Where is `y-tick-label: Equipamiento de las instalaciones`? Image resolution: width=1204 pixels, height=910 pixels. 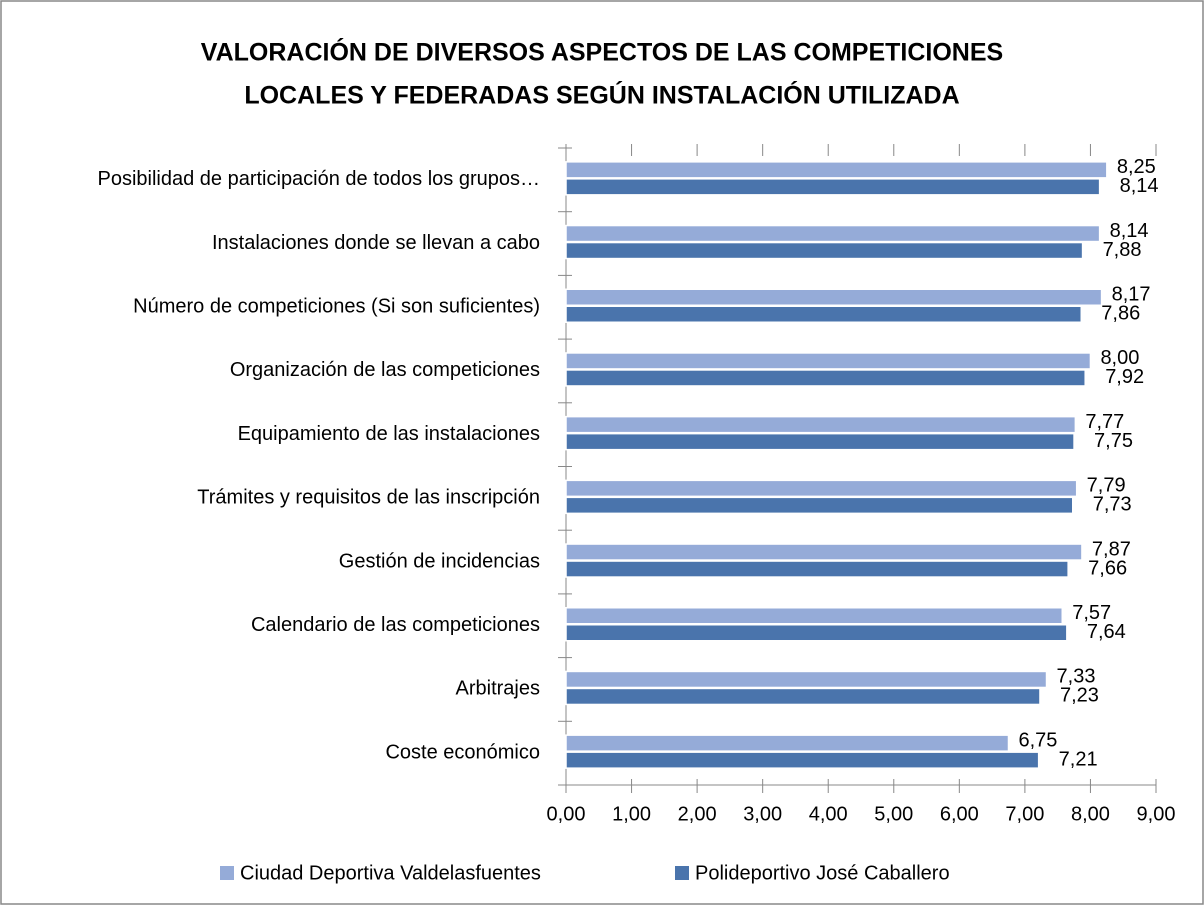
y-tick-label: Equipamiento de las instalaciones is located at coordinates (389, 434).